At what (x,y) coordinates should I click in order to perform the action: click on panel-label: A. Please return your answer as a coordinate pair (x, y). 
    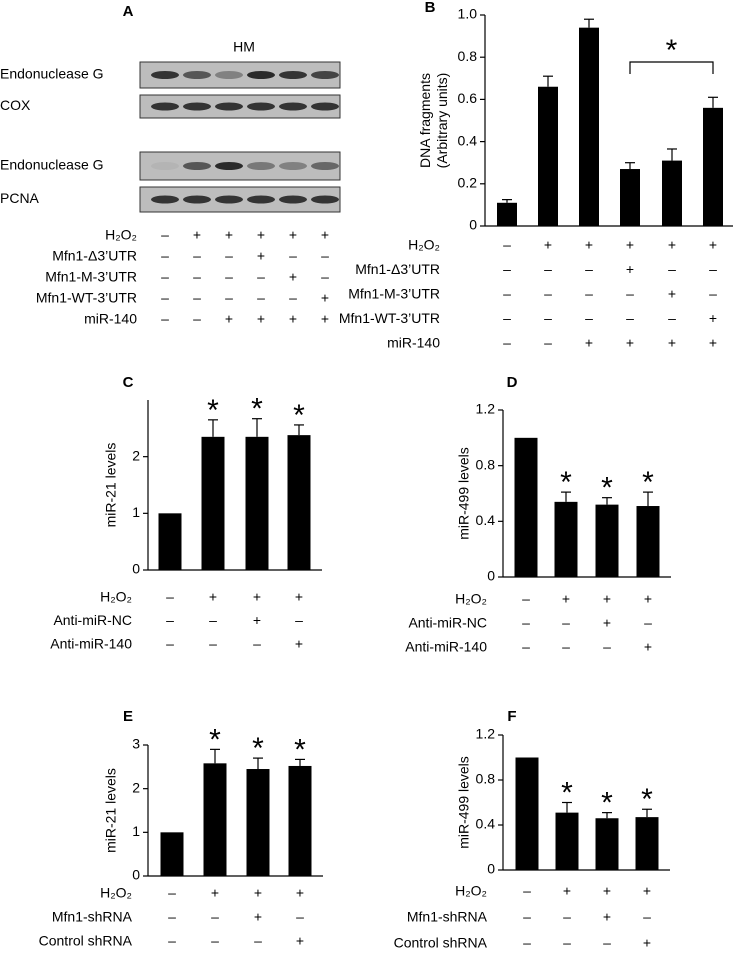
    Looking at the image, I should click on (128, 11).